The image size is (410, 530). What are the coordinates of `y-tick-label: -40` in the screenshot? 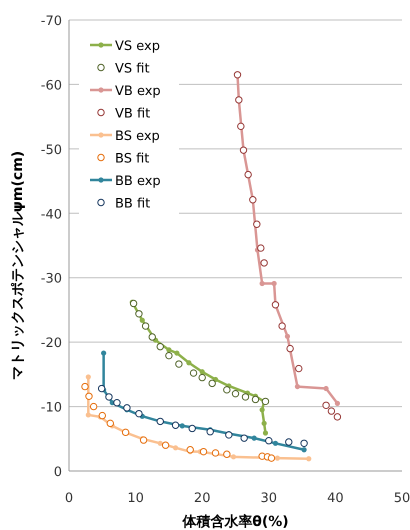 It's located at (51, 214).